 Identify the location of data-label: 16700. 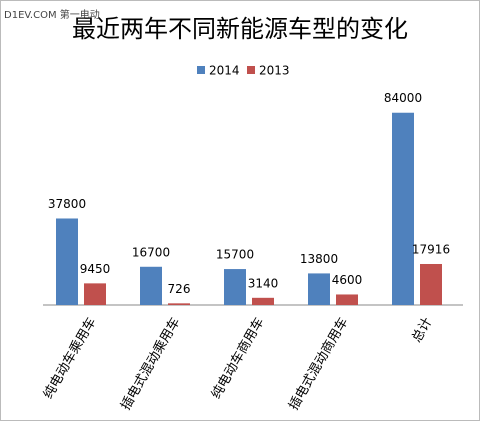
(151, 252).